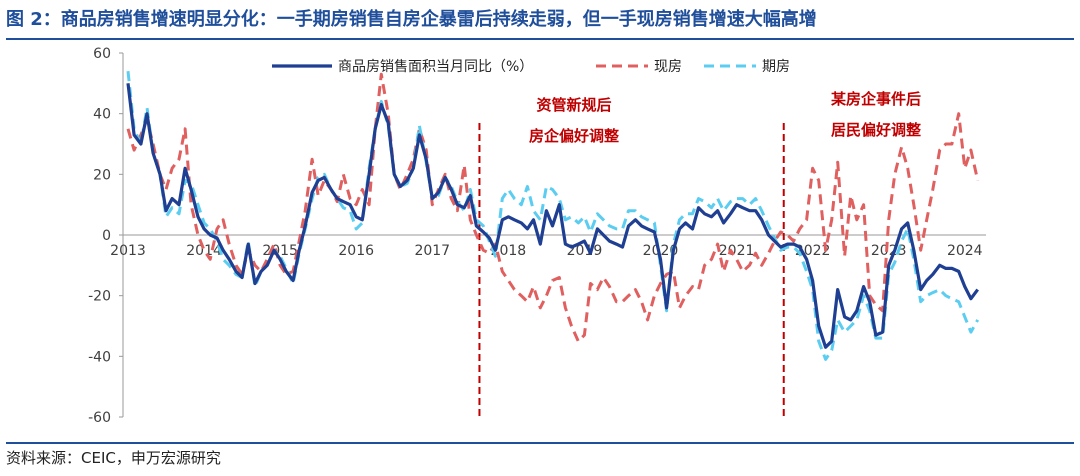 Image resolution: width=1080 pixels, height=476 pixels. What do you see at coordinates (102, 175) in the screenshot?
I see `y-tick-label: 20` at bounding box center [102, 175].